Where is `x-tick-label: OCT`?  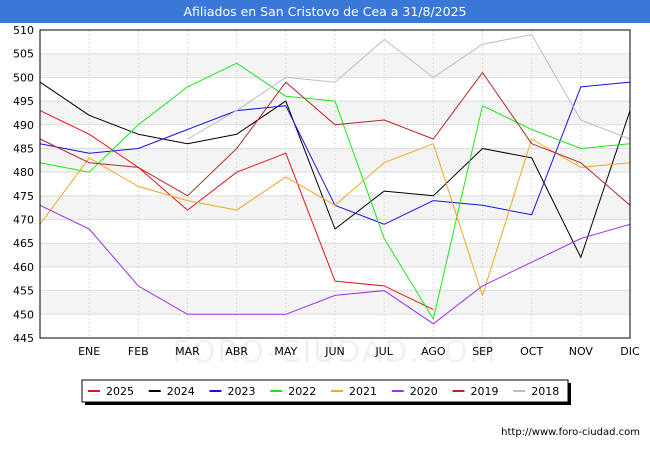 x-tick-label: OCT is located at coordinates (531, 351).